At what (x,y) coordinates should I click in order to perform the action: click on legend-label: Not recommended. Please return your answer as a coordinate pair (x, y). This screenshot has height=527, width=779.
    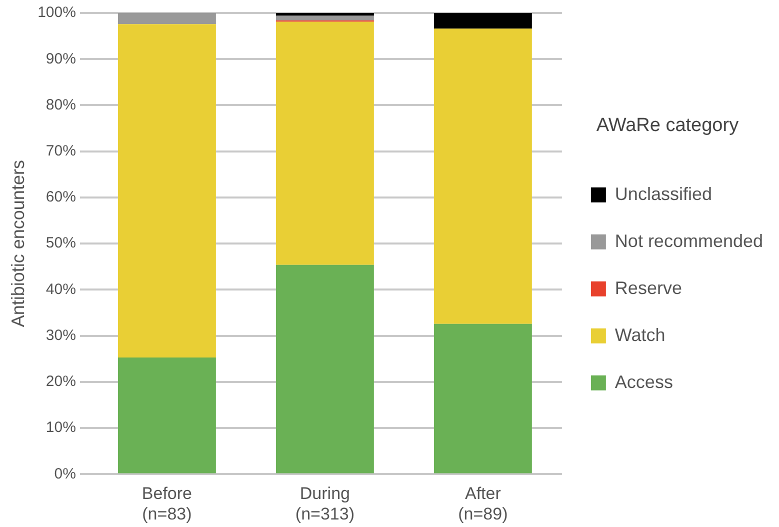
    Looking at the image, I should click on (689, 240).